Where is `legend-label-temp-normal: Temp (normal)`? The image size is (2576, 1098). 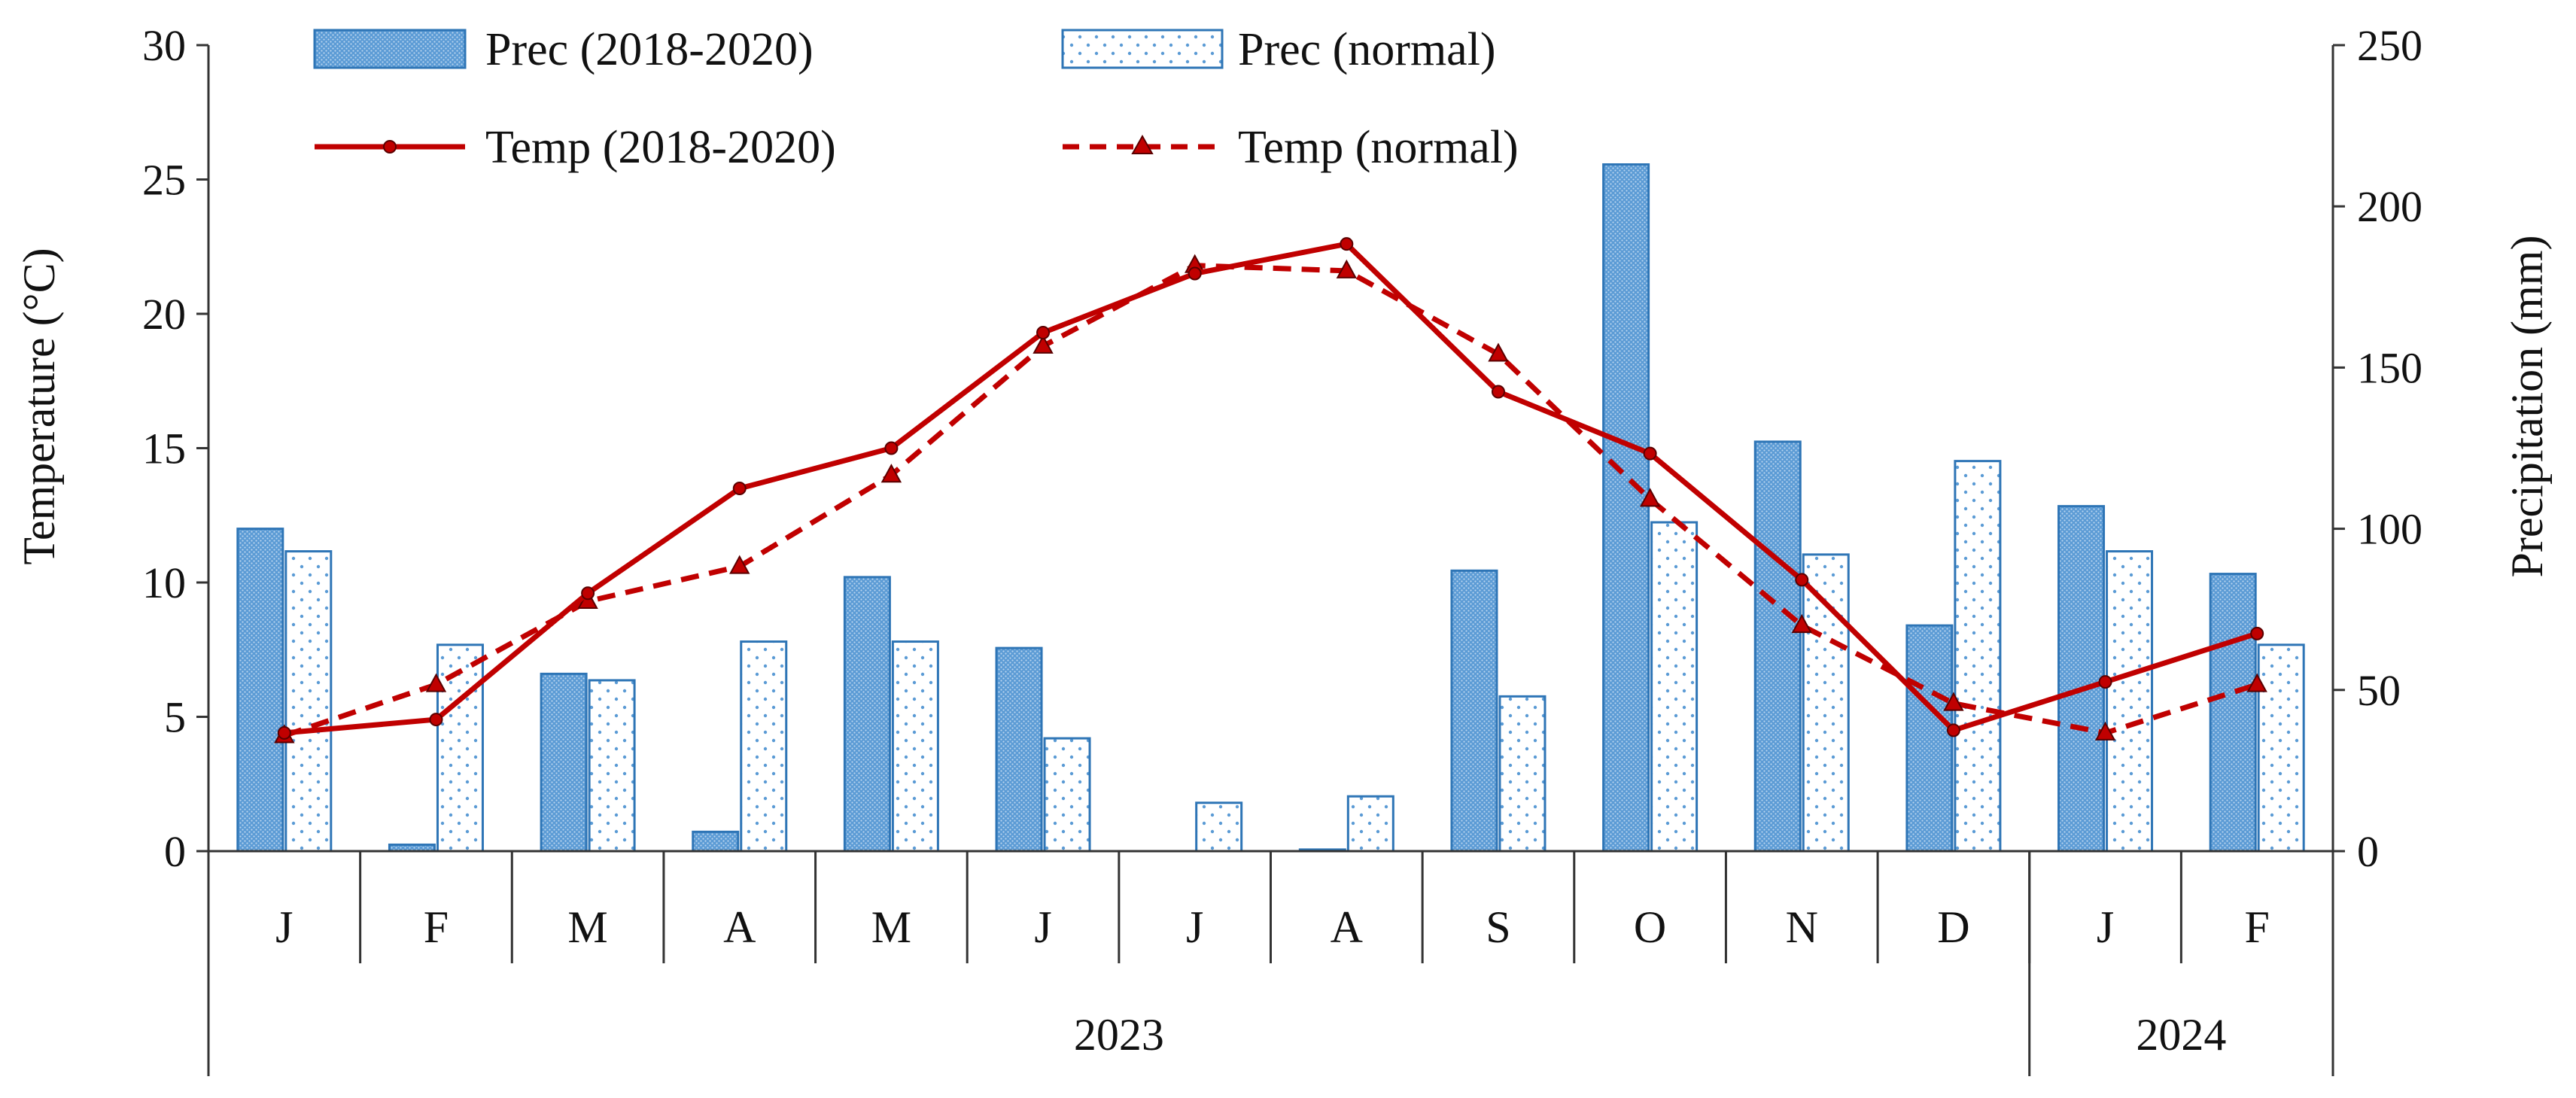 legend-label-temp-normal: Temp (normal) is located at coordinates (1378, 147).